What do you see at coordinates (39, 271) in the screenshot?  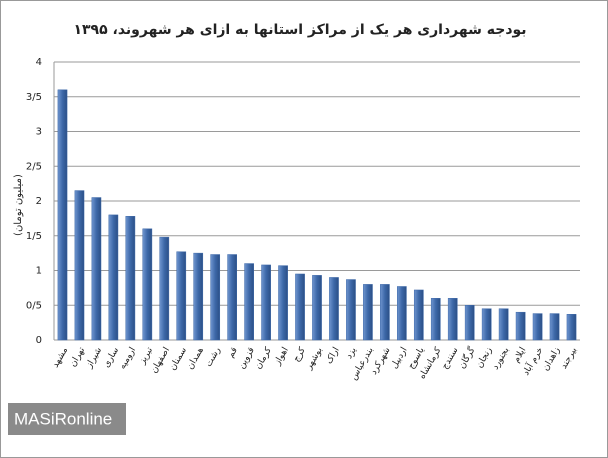 I see `y-tick-label: 1` at bounding box center [39, 271].